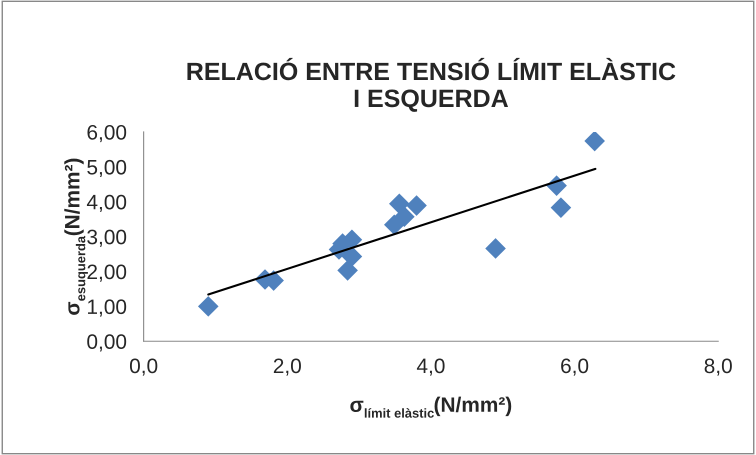 This screenshot has width=756, height=455. Describe the element at coordinates (287, 367) in the screenshot. I see `x-tick-label: 2,0` at that location.